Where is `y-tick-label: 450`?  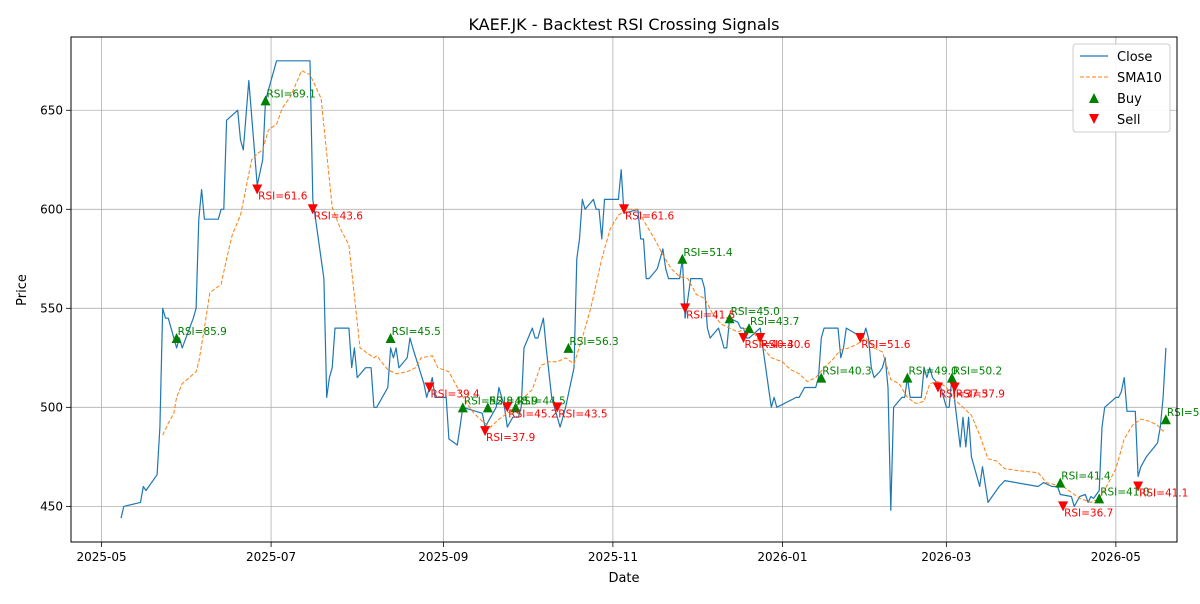 y-tick-label: 450 is located at coordinates (51, 506).